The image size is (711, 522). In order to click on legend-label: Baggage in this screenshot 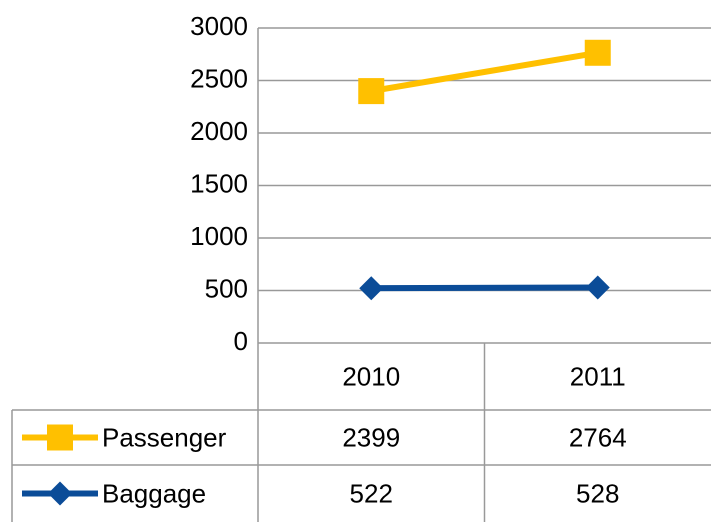, I will do `click(154, 493)`.